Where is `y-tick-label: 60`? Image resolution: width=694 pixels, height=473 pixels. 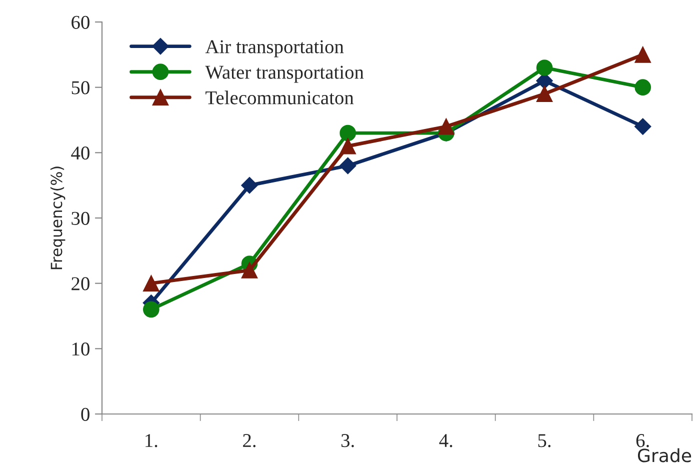 y-tick-label: 60 is located at coordinates (81, 22).